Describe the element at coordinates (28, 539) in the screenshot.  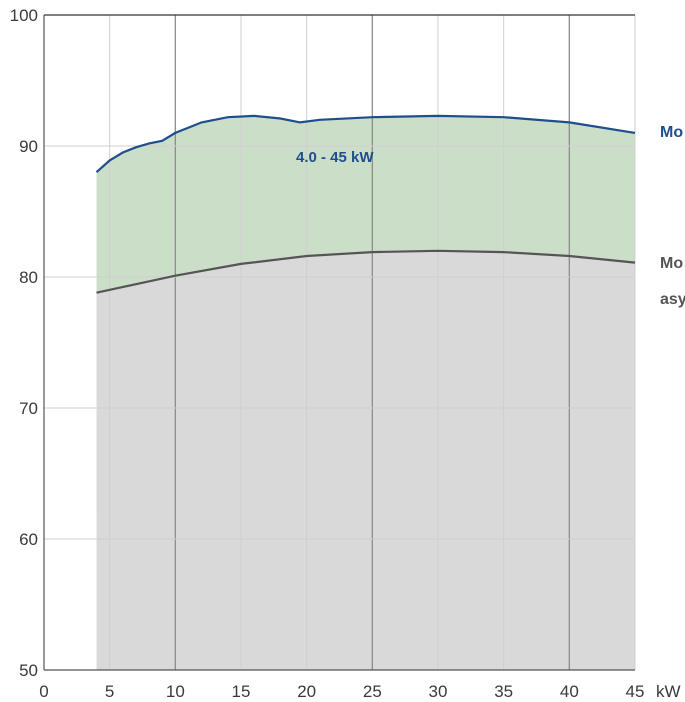
I see `y-tick-label-60: 60` at that location.